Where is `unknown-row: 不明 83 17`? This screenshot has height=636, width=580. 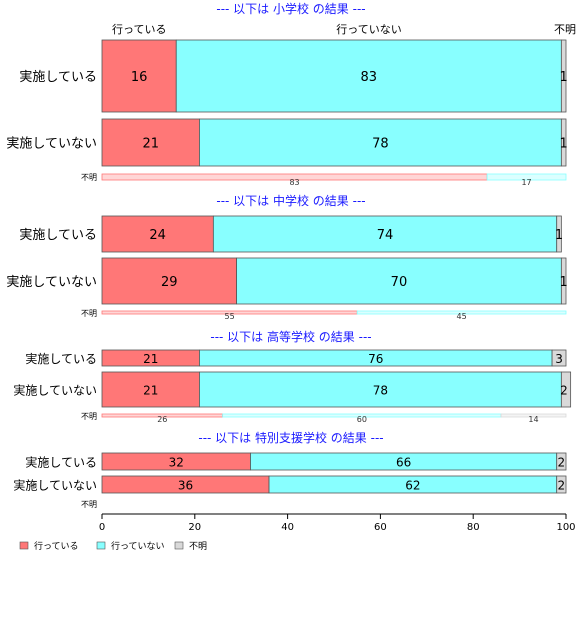
unknown-row: 不明 83 17 is located at coordinates (324, 180).